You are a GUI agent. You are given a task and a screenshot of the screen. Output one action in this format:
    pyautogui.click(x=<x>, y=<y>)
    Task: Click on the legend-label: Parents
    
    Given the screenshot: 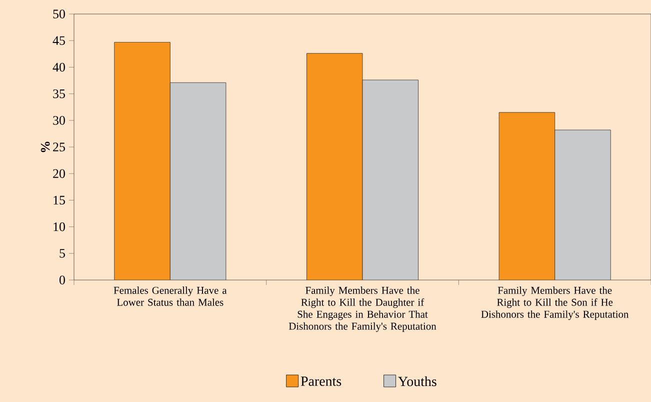 What is the action you would take?
    pyautogui.click(x=321, y=381)
    